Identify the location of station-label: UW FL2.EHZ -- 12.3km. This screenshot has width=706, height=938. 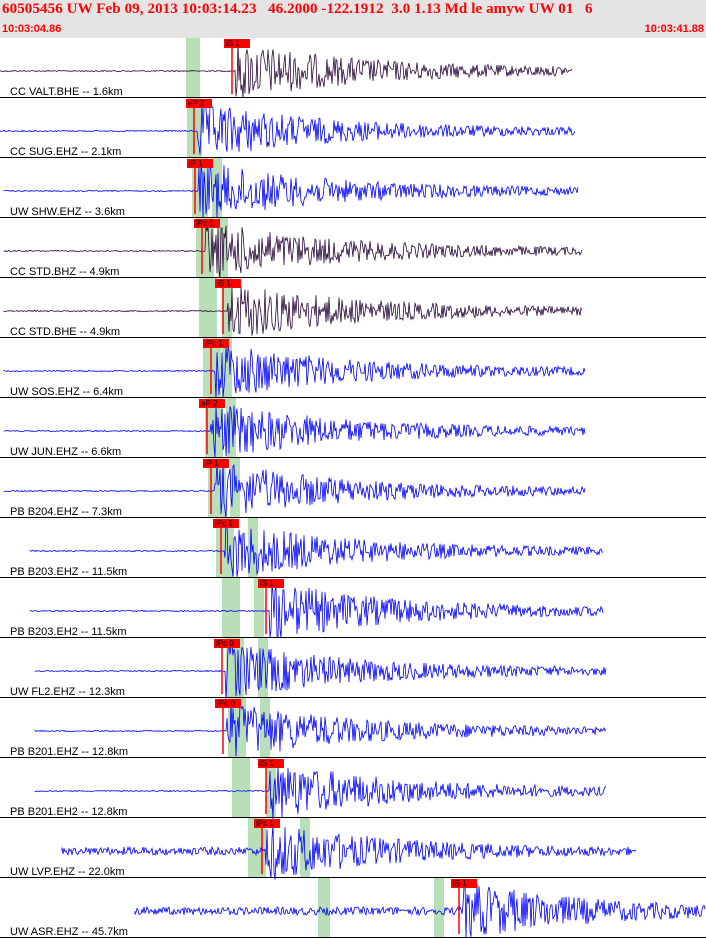
(67, 692).